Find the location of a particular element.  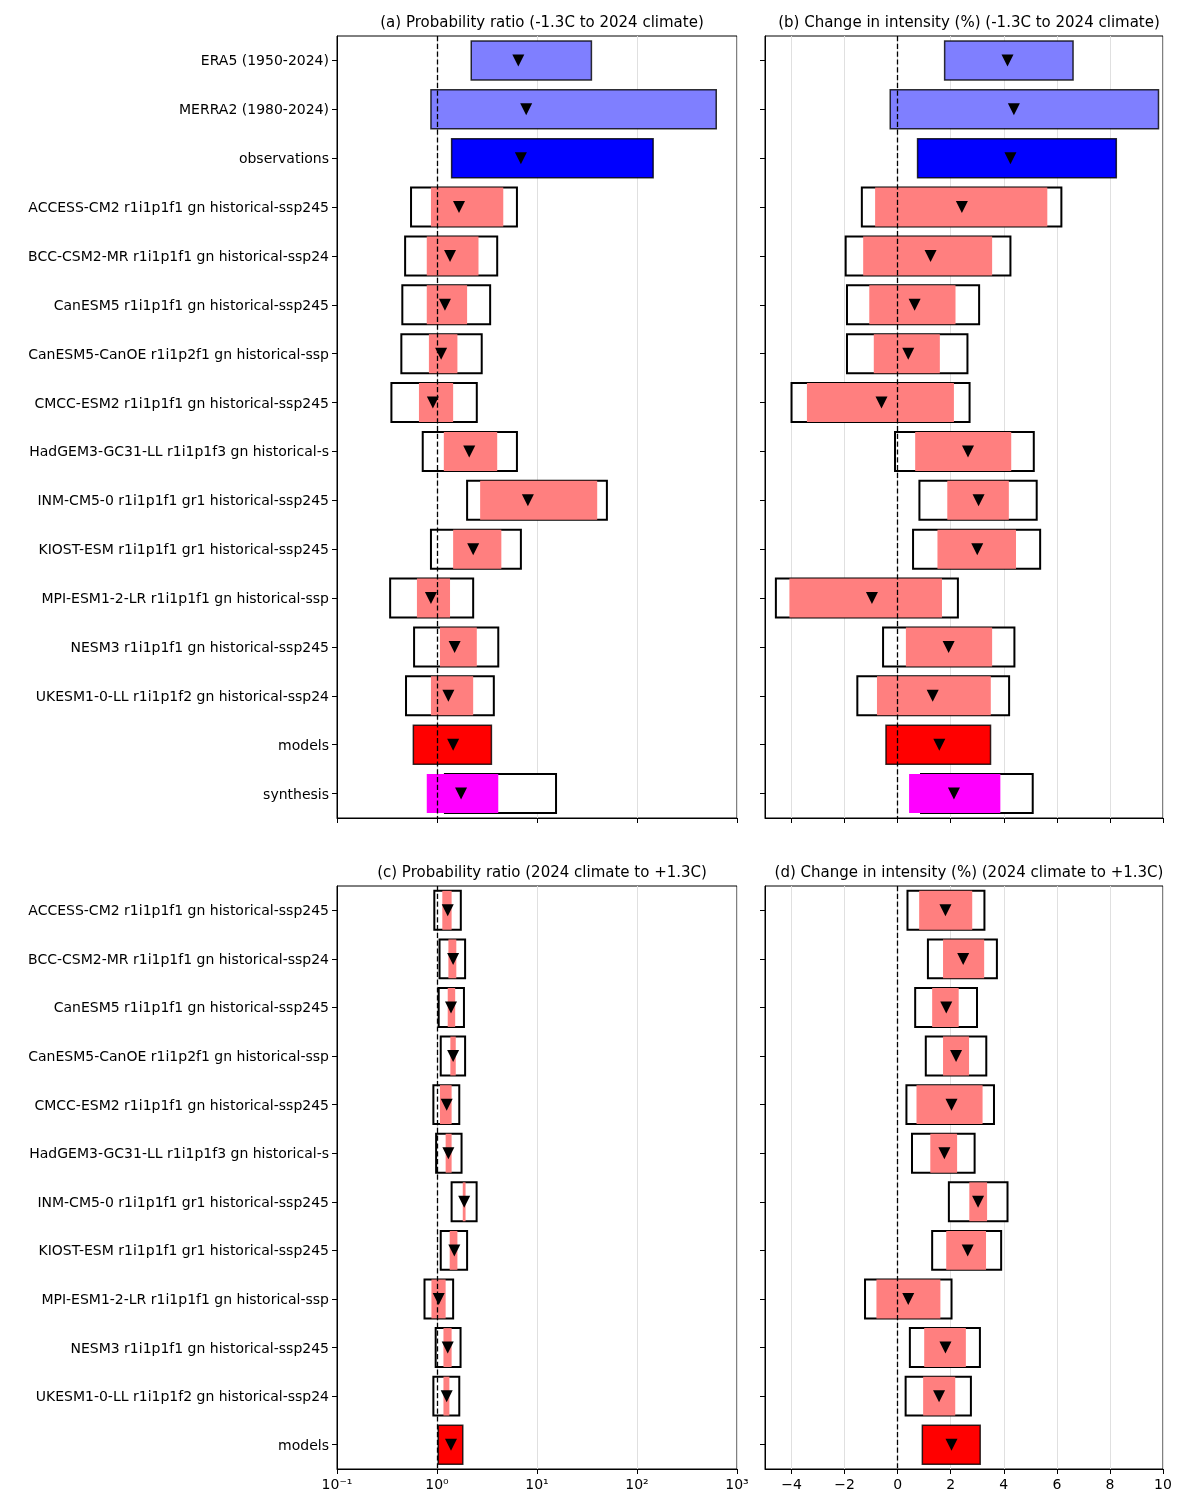

chart-title: (b) Change in intensity (%) (-1.3C to 2024 climate) is located at coordinates (969, 21).